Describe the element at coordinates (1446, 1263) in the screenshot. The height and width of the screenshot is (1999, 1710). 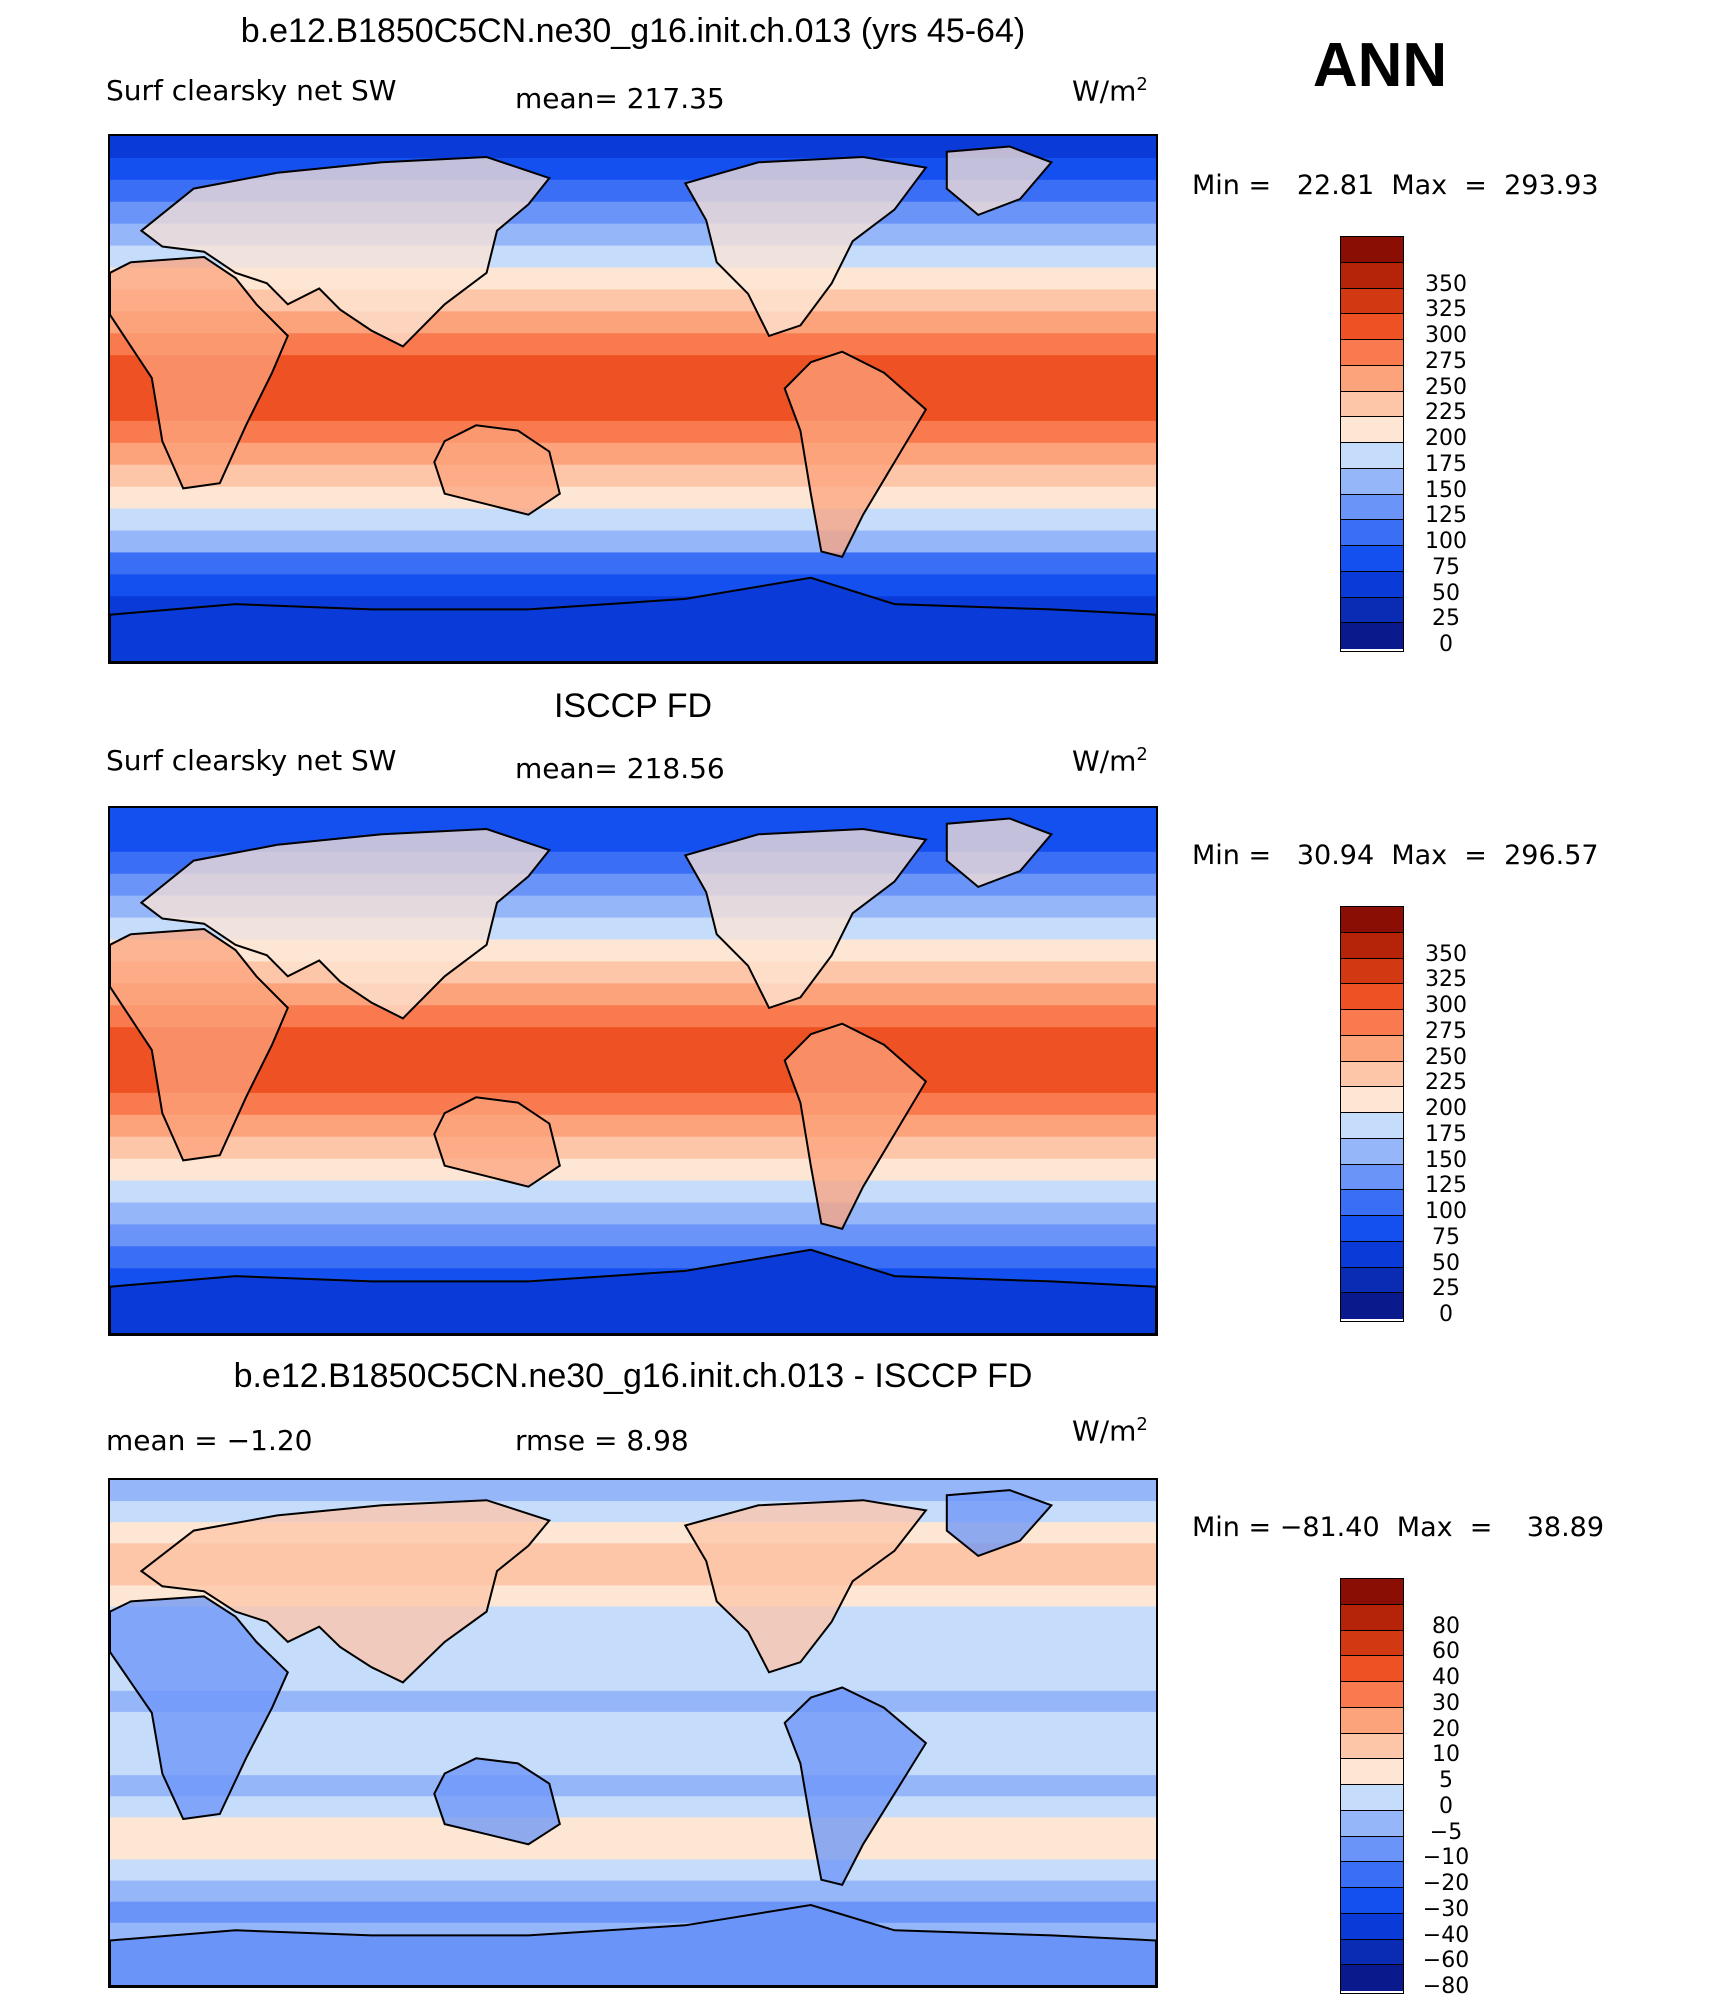
I see `colorbar-tick-label: 50` at that location.